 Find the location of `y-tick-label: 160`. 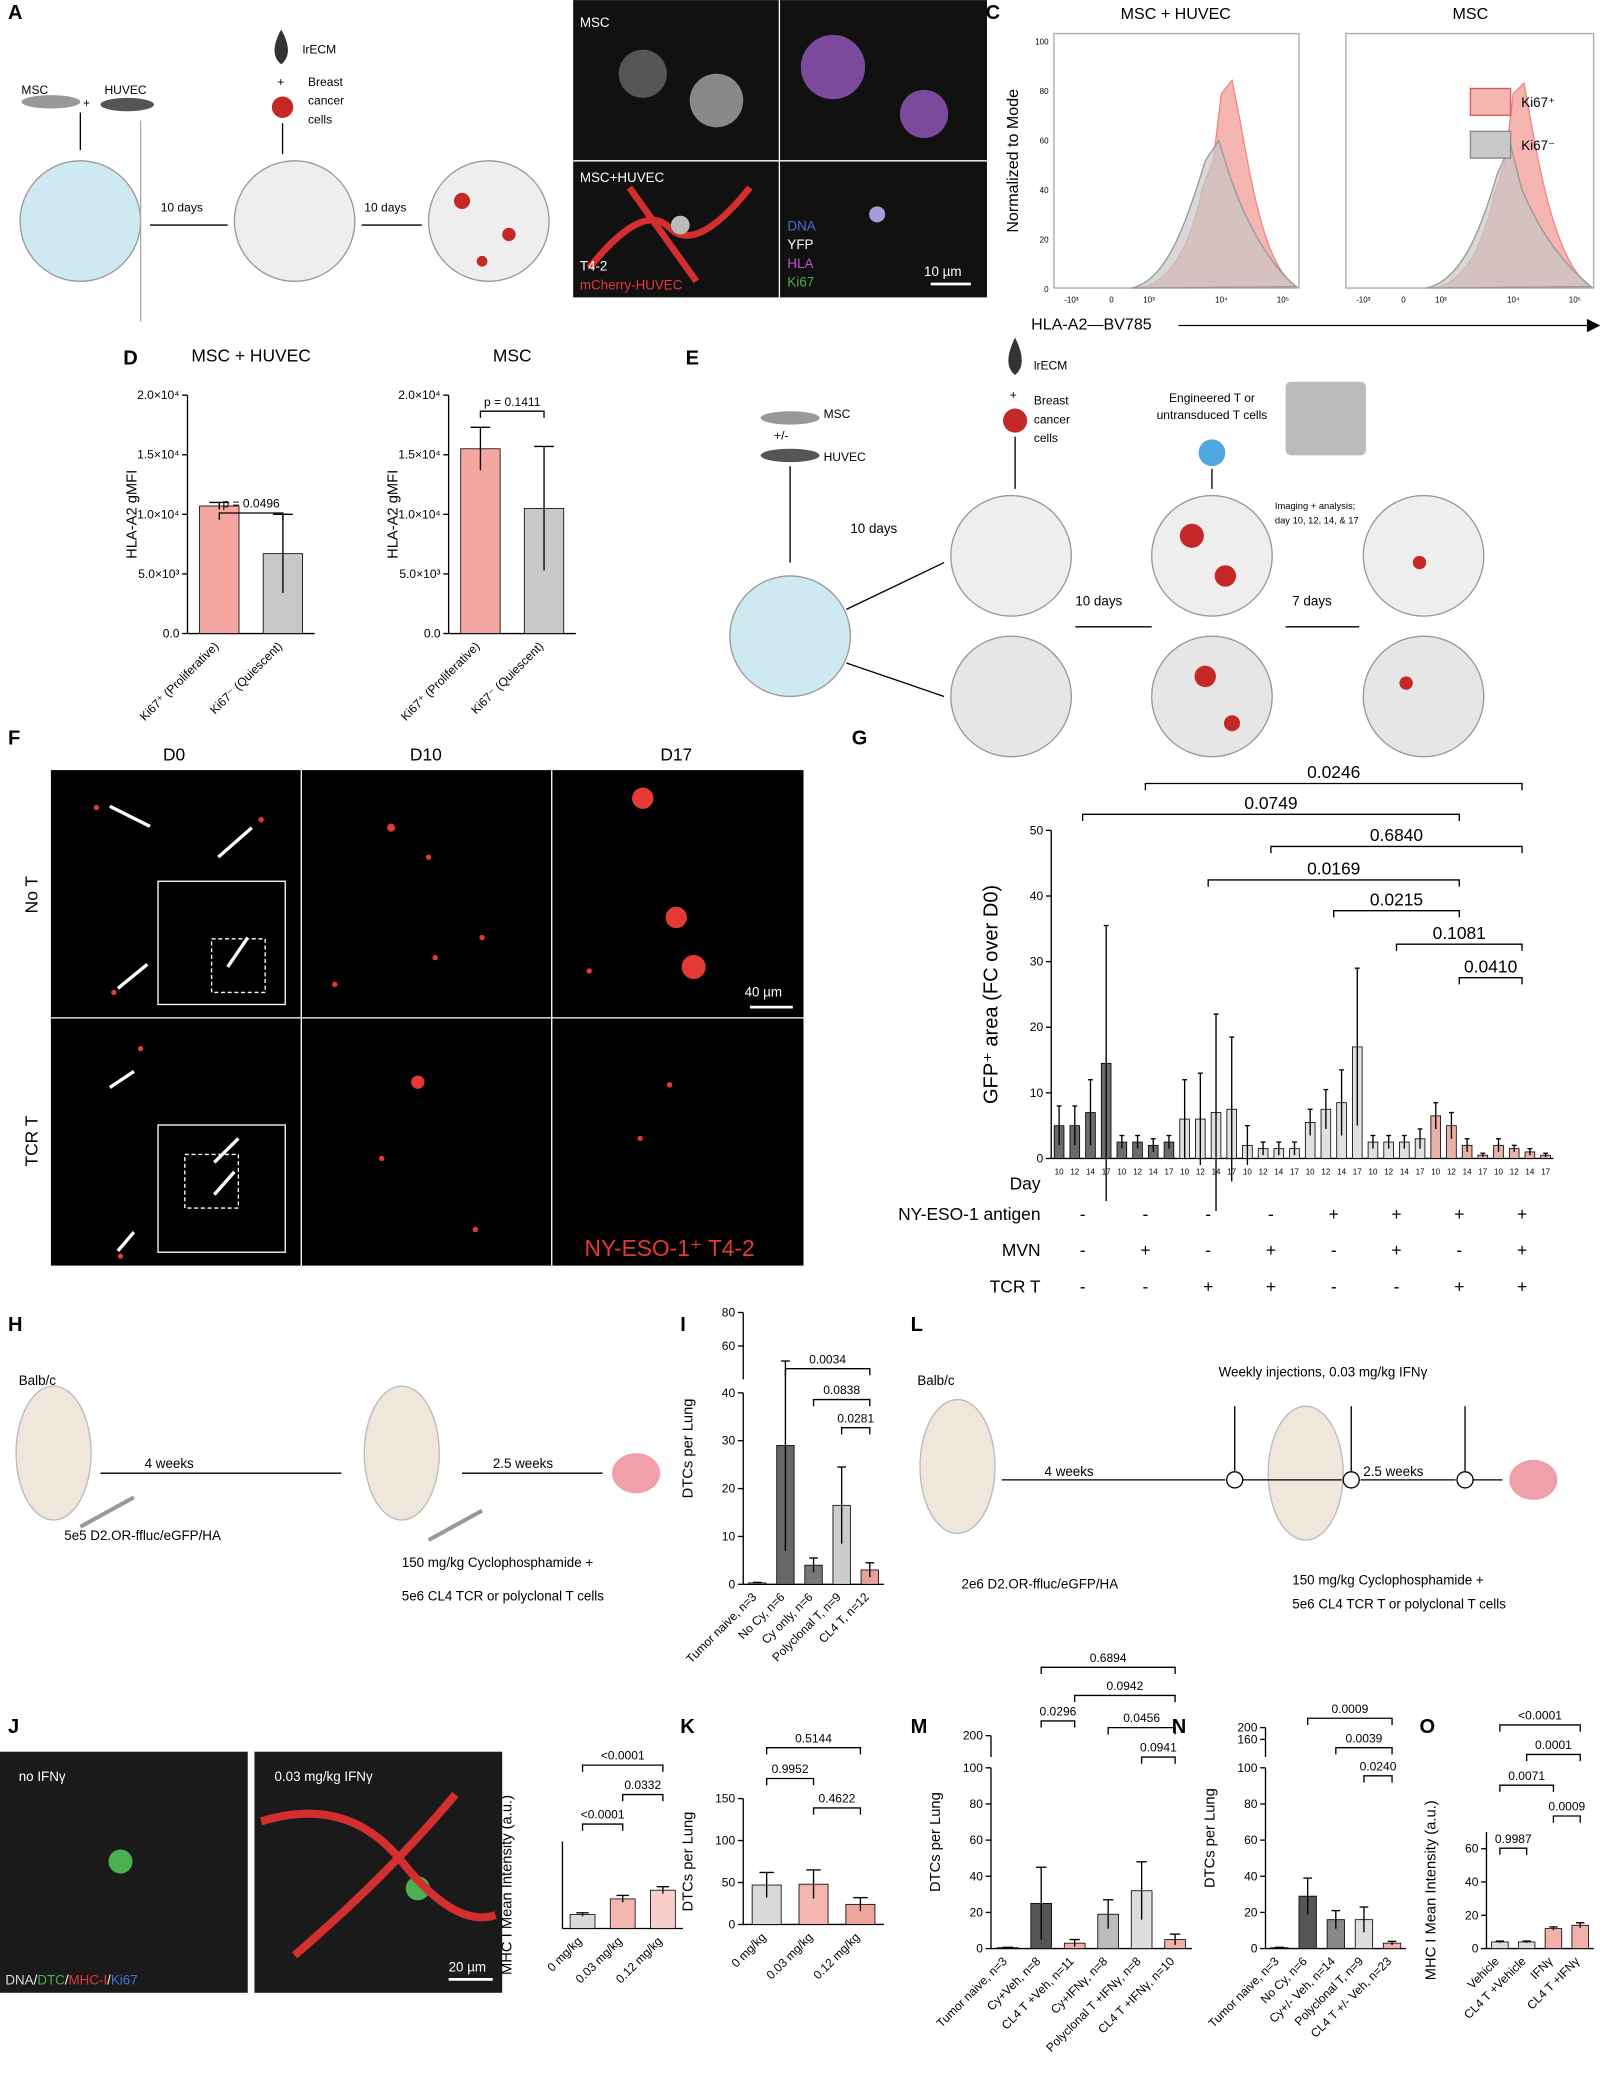

y-tick-label: 160 is located at coordinates (1247, 1739).